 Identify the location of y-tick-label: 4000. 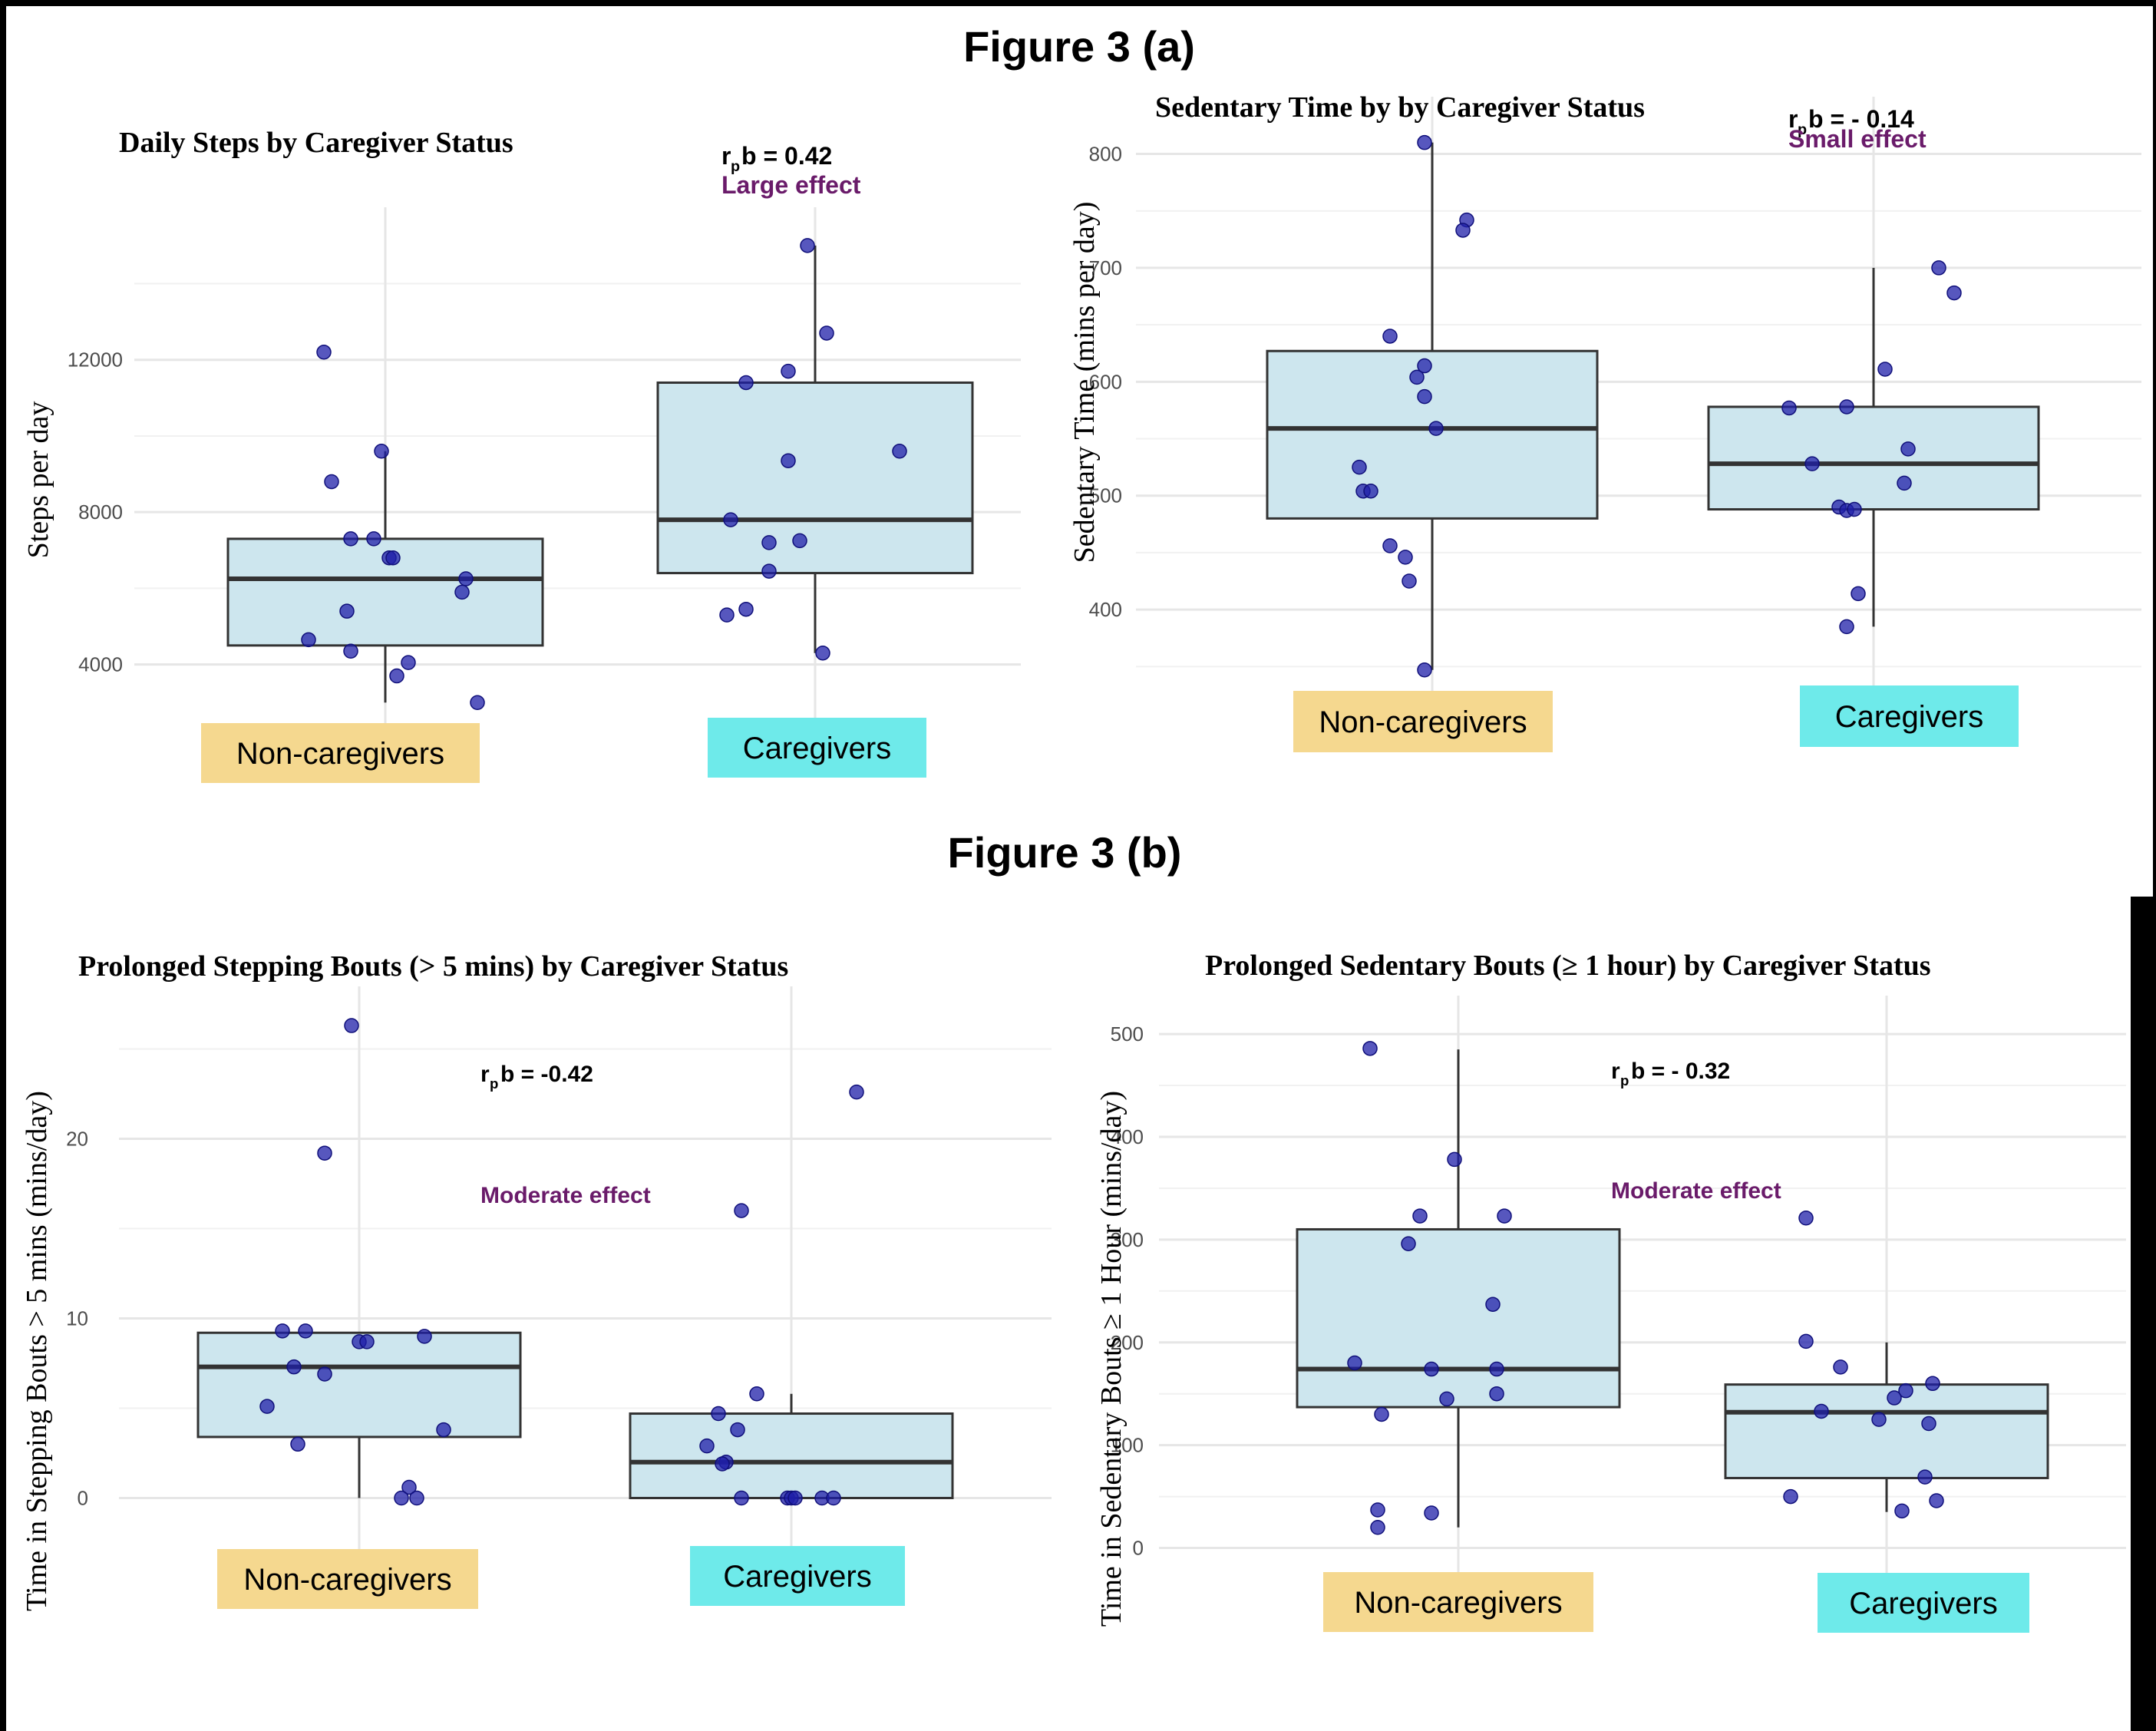
(100, 664).